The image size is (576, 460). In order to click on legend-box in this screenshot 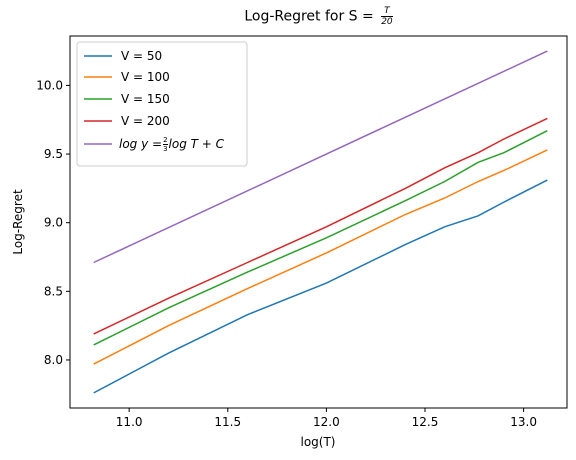, I will do `click(162, 104)`.